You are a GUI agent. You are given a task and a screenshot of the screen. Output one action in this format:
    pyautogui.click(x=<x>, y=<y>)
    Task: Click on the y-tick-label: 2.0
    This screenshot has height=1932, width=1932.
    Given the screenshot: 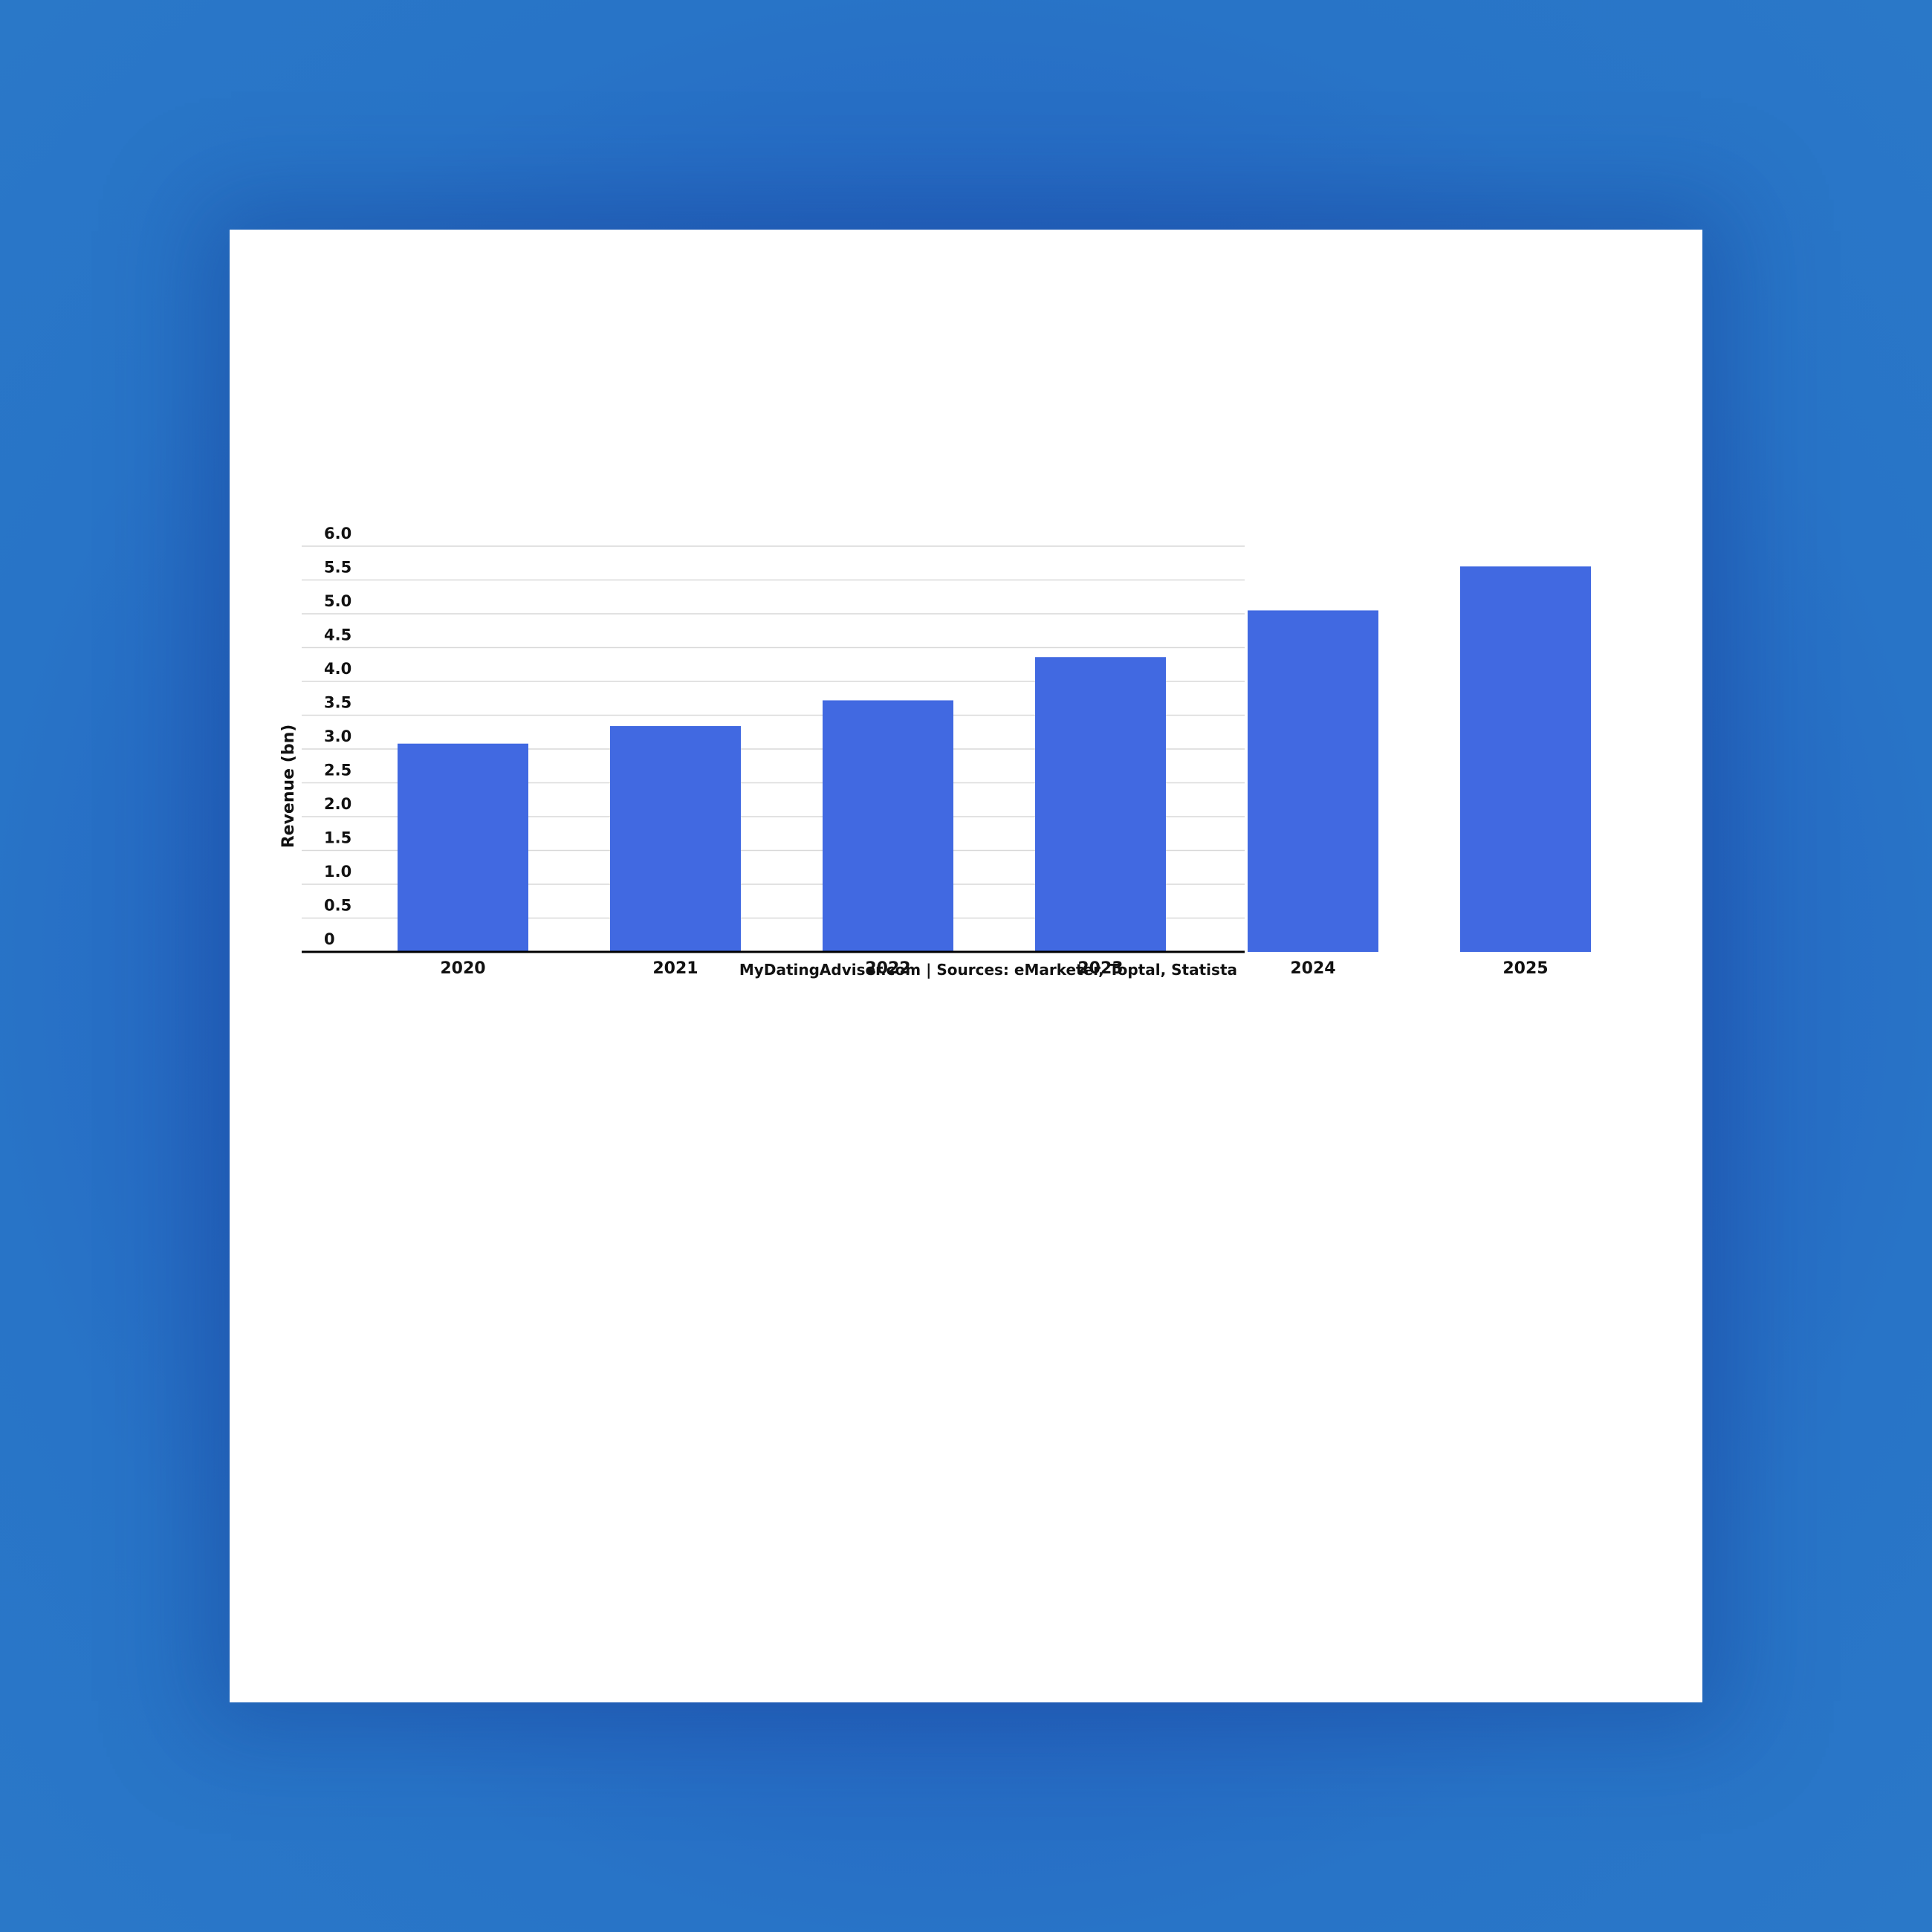 What is the action you would take?
    pyautogui.click(x=337, y=804)
    